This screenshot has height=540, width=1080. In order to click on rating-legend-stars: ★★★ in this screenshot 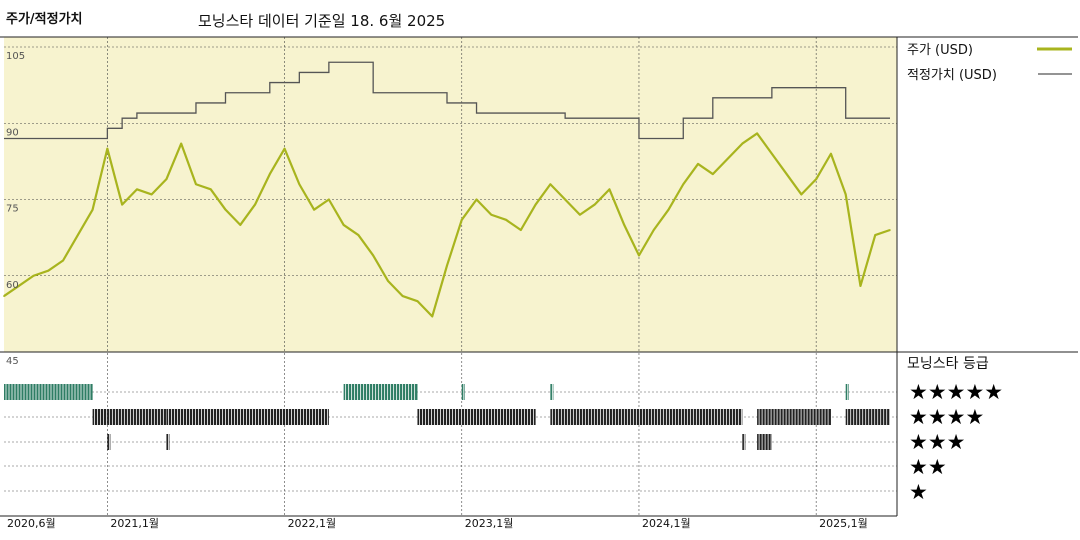, I will do `click(937, 442)`.